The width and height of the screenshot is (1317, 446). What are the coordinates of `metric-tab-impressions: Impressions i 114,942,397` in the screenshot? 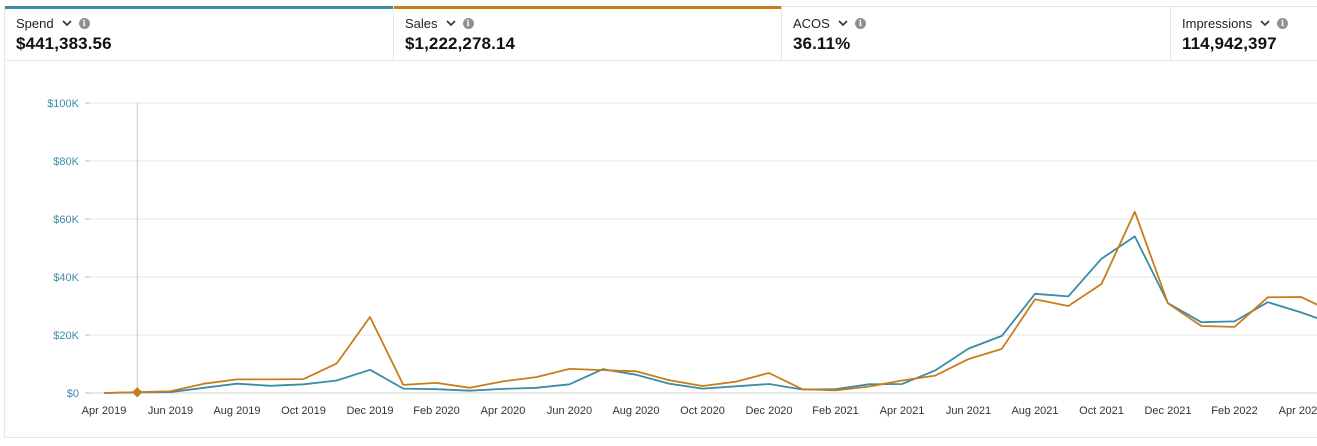 It's located at (1244, 33).